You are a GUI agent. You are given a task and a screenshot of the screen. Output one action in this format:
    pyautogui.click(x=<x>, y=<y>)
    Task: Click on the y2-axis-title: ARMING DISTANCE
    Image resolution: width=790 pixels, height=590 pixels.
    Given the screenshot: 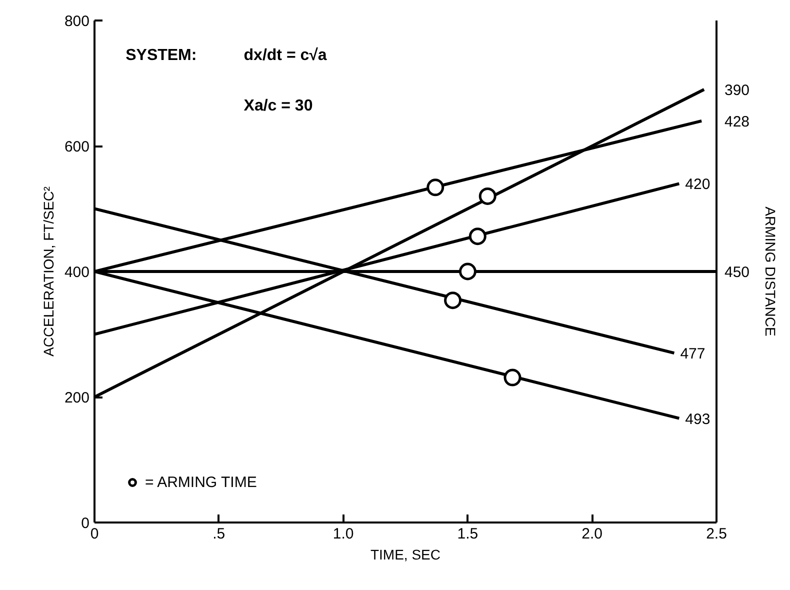 What is the action you would take?
    pyautogui.click(x=770, y=271)
    